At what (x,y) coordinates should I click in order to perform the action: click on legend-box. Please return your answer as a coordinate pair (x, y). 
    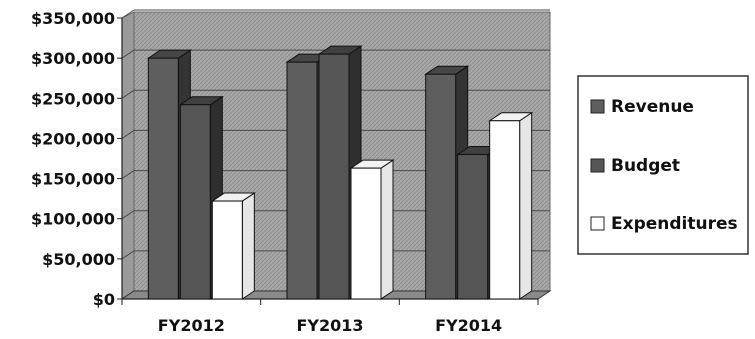
    Looking at the image, I should click on (663, 165).